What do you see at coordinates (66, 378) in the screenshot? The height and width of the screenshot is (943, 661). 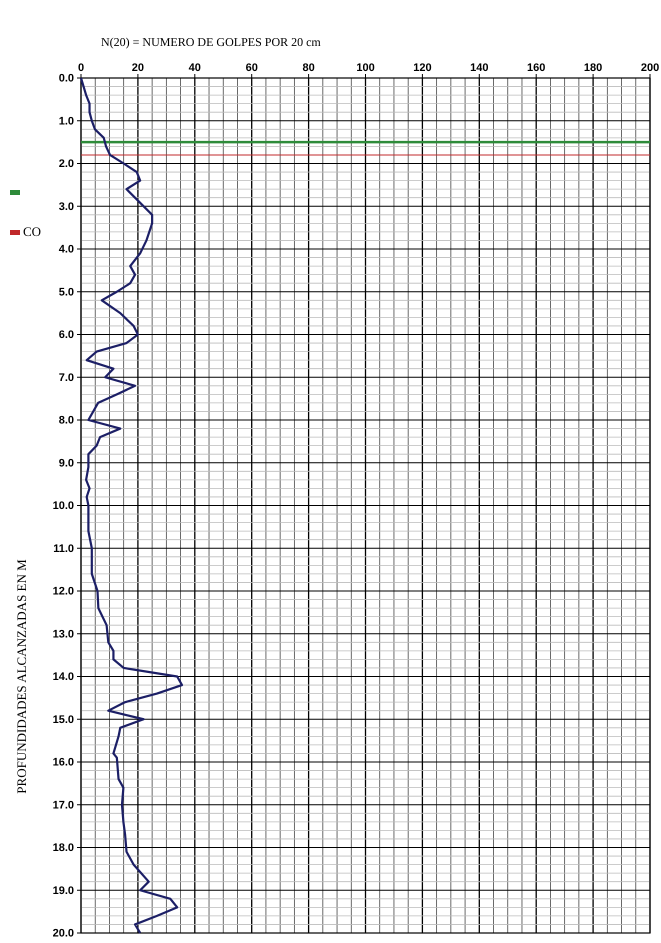 I see `y-tick-label: 7.0` at bounding box center [66, 378].